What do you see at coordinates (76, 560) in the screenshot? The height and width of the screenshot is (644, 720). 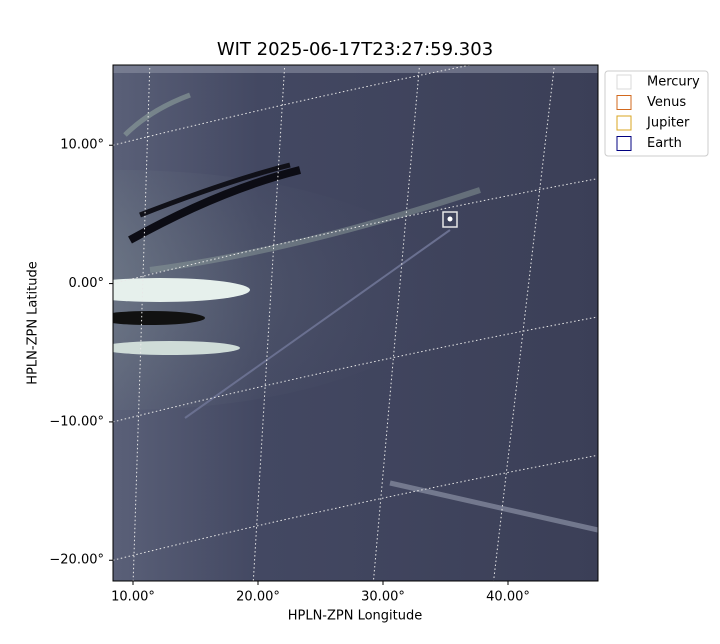 I see `y-tick-label: −20.00°` at bounding box center [76, 560].